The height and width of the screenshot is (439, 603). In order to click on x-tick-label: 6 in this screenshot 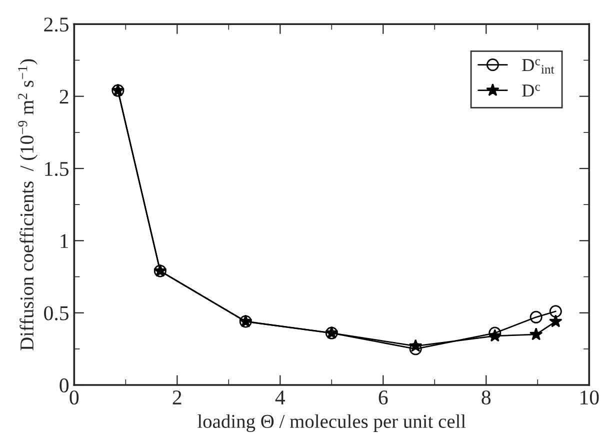, I will do `click(383, 397)`.